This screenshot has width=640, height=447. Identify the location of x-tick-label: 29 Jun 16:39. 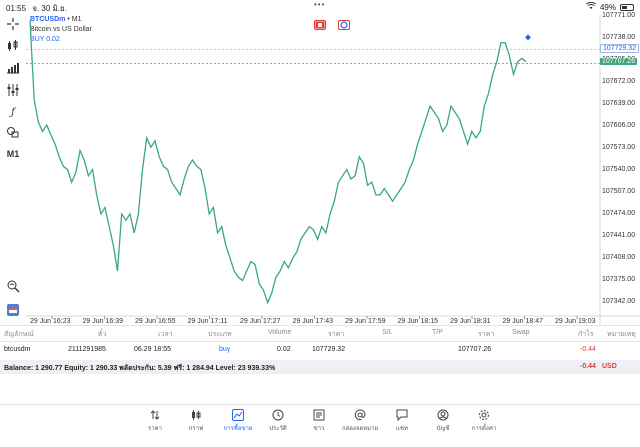
(102, 321).